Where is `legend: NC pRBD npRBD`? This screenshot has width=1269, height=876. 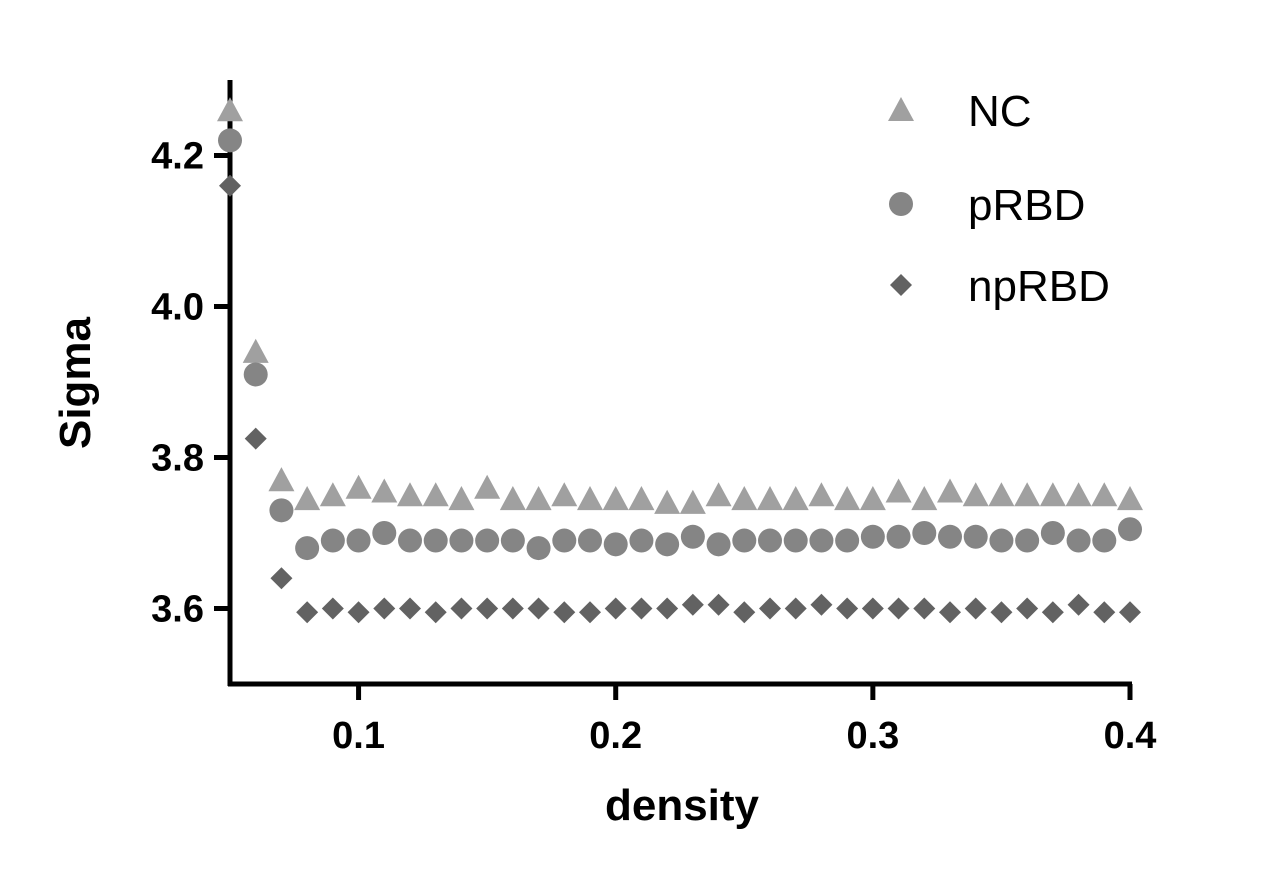
legend: NC pRBD npRBD is located at coordinates (999, 199).